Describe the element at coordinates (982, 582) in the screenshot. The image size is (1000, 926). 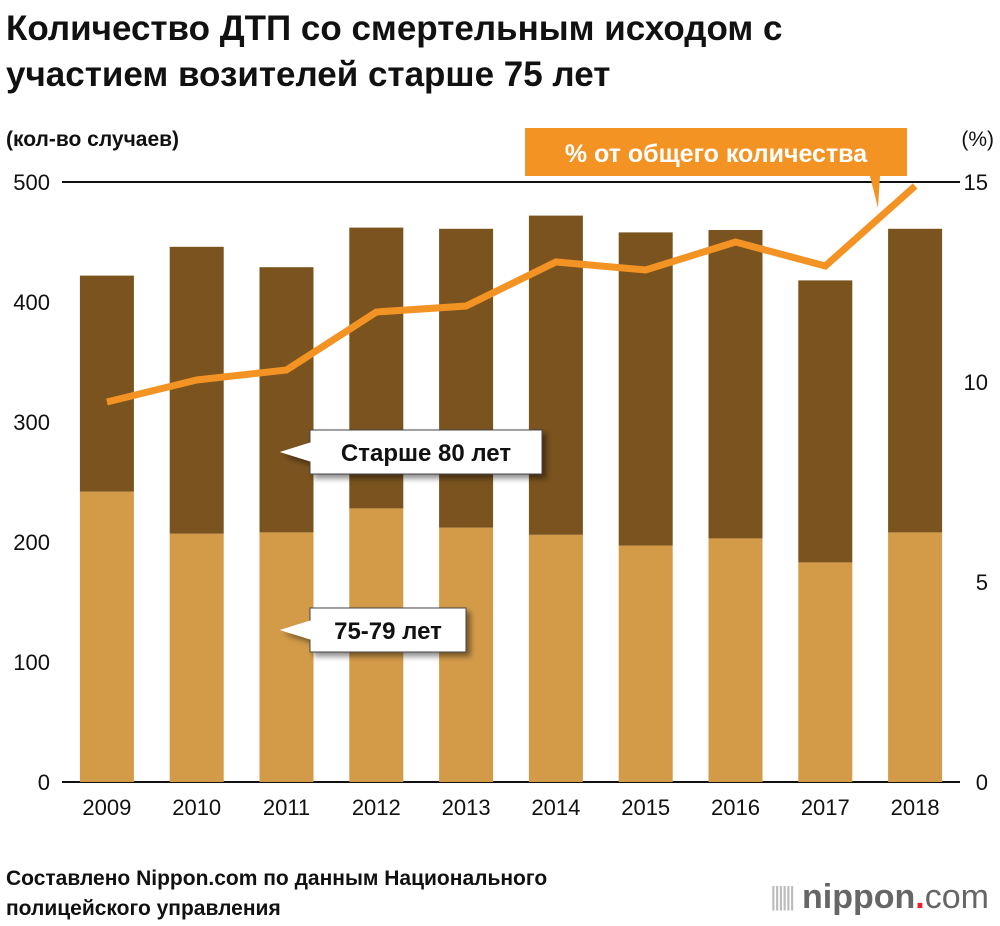
I see `y2-tick-label: 5` at that location.